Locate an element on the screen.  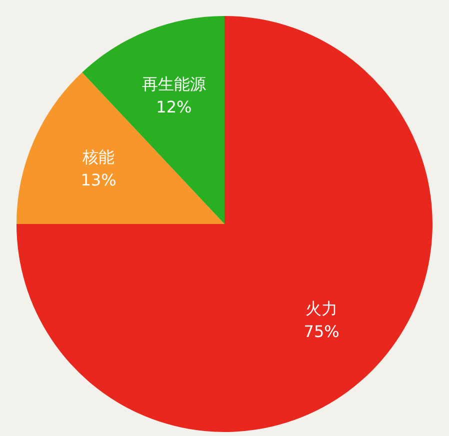
slice-label: 再生能源 is located at coordinates (174, 84).